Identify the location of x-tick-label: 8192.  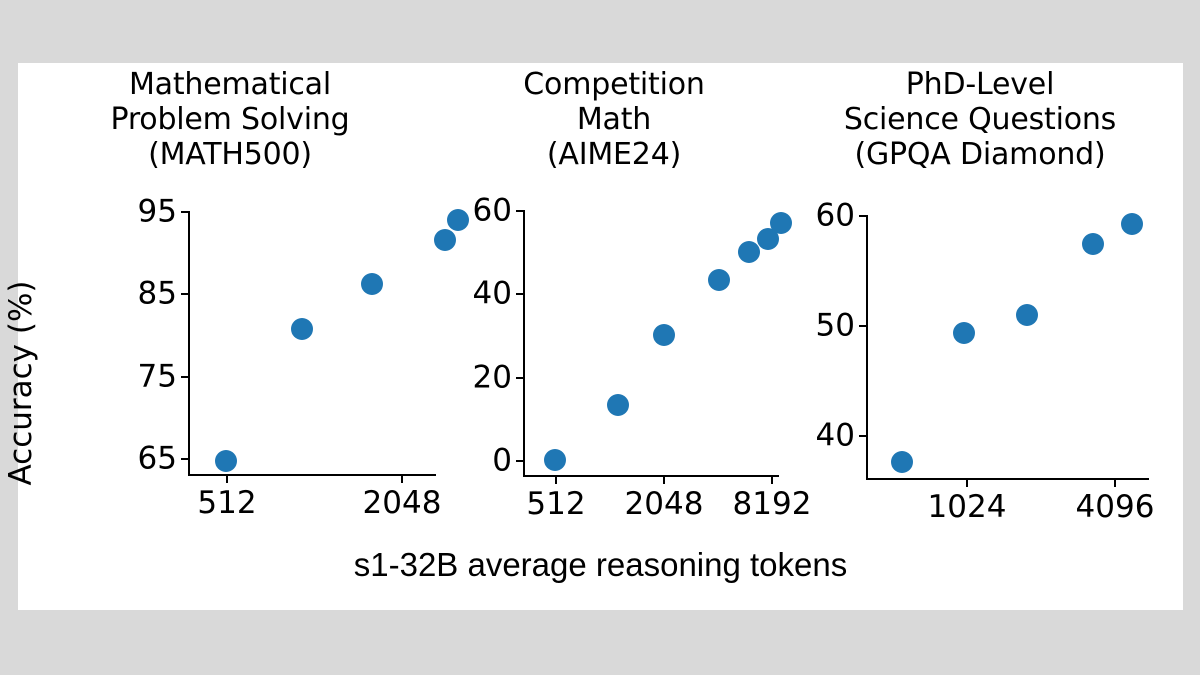
(772, 504).